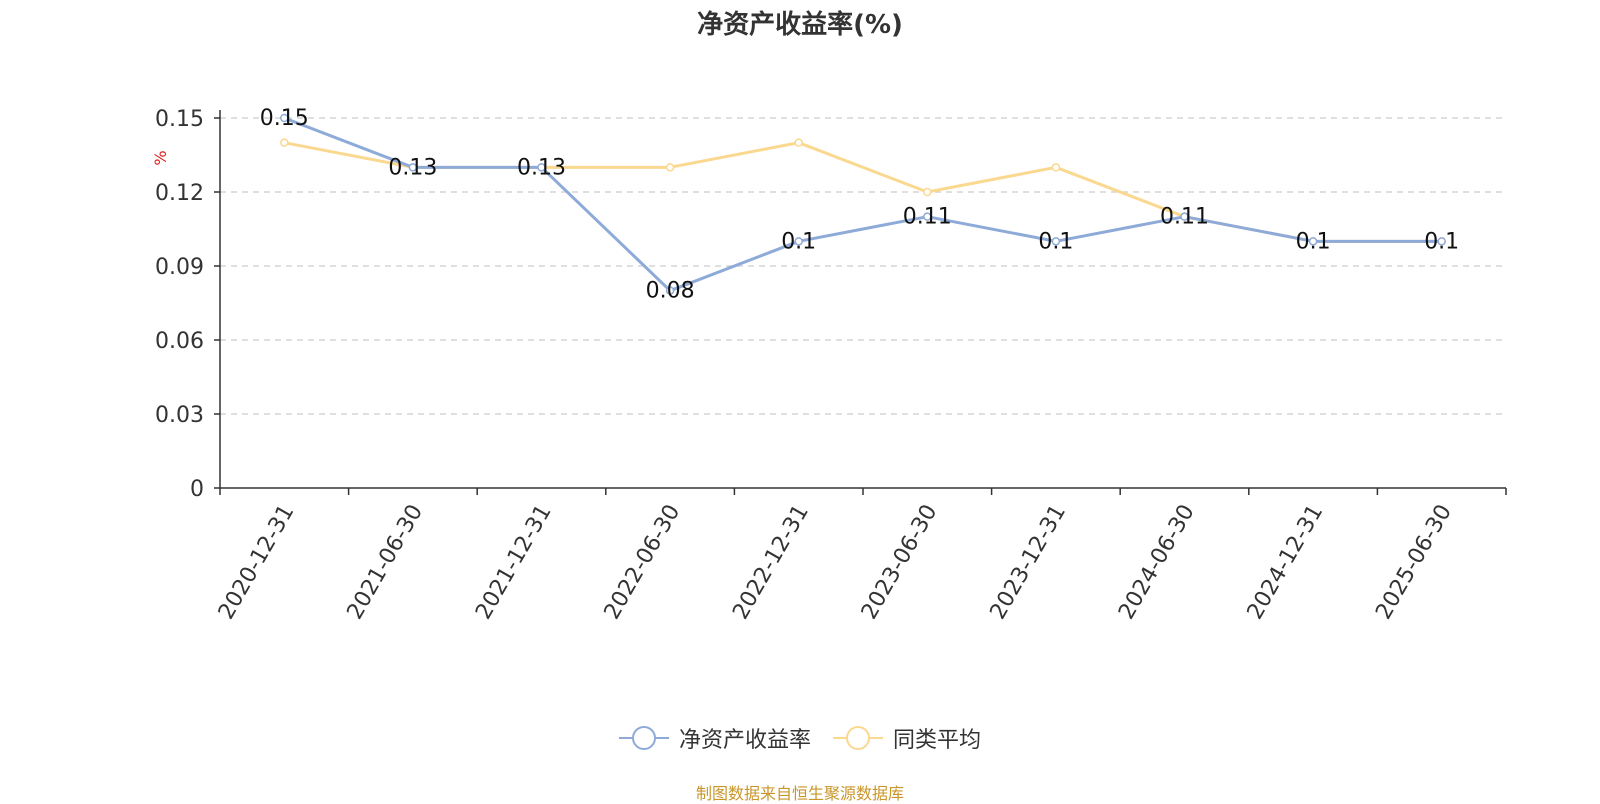 The width and height of the screenshot is (1600, 804). I want to click on y-tick-label: 0.12, so click(179, 193).